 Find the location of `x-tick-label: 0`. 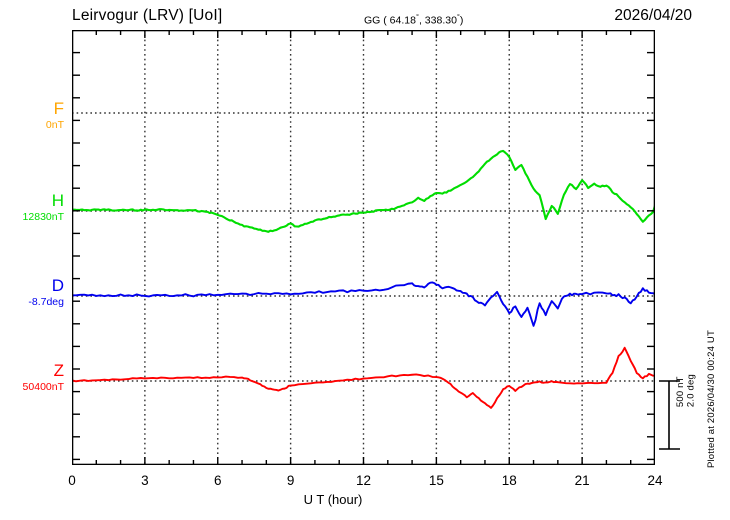

x-tick-label: 0 is located at coordinates (72, 480).